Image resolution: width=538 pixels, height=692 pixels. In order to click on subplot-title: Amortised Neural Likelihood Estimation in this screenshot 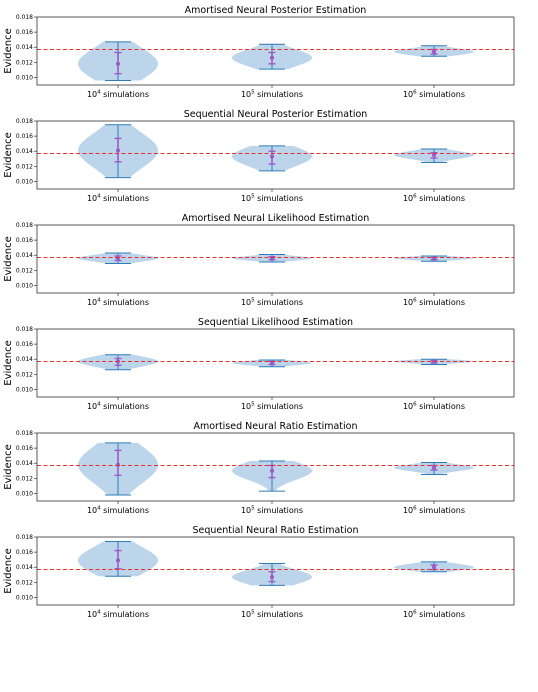, I will do `click(276, 218)`.